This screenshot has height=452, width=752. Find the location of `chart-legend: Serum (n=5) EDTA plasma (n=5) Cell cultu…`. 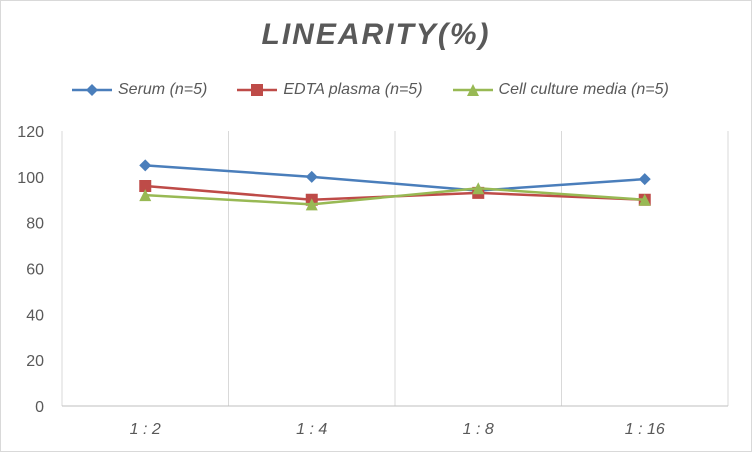

chart-legend: Serum (n=5) EDTA plasma (n=5) Cell cultu… is located at coordinates (385, 90).